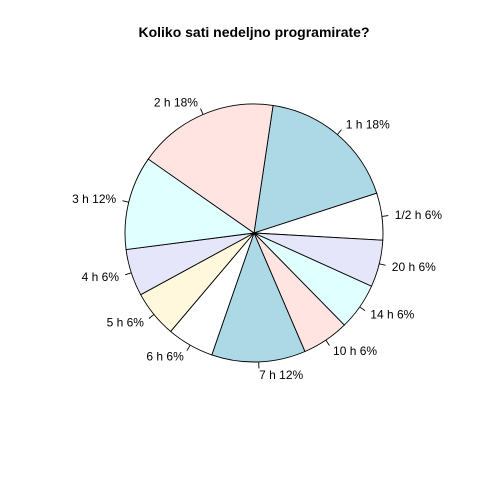  I want to click on slice-label: 3 h 12%, so click(94, 199).